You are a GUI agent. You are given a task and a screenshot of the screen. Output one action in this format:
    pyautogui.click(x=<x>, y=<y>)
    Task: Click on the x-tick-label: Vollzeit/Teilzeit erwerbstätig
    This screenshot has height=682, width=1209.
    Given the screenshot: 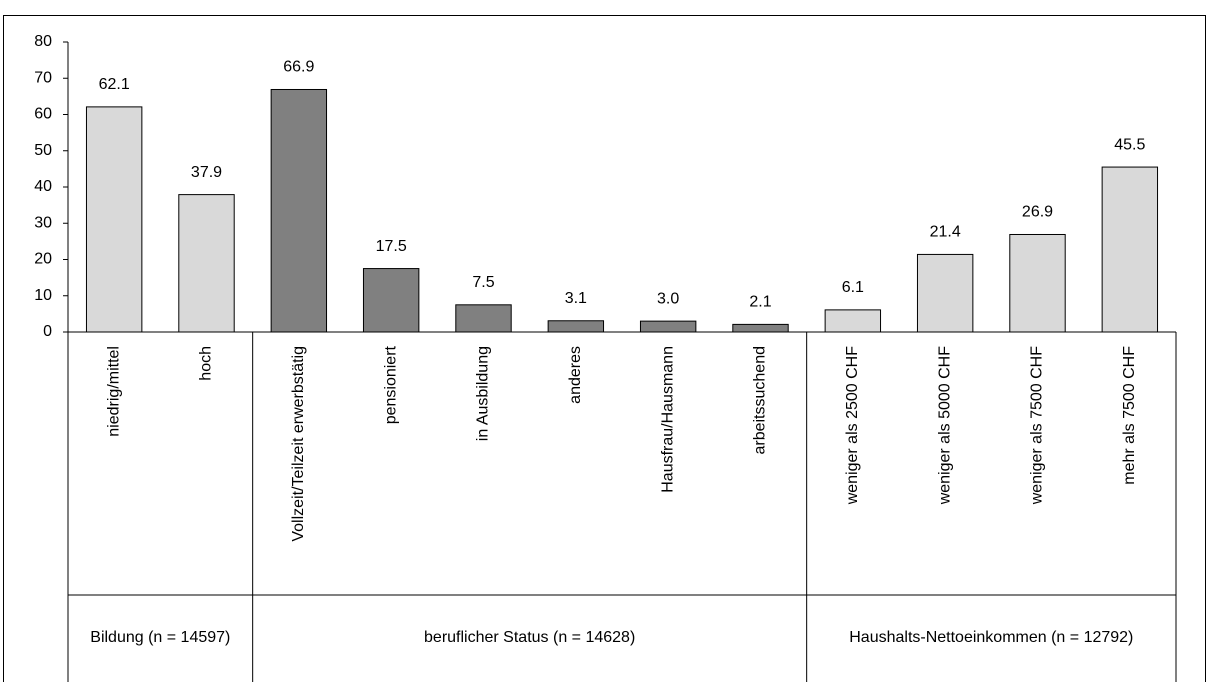 What is the action you would take?
    pyautogui.click(x=298, y=444)
    